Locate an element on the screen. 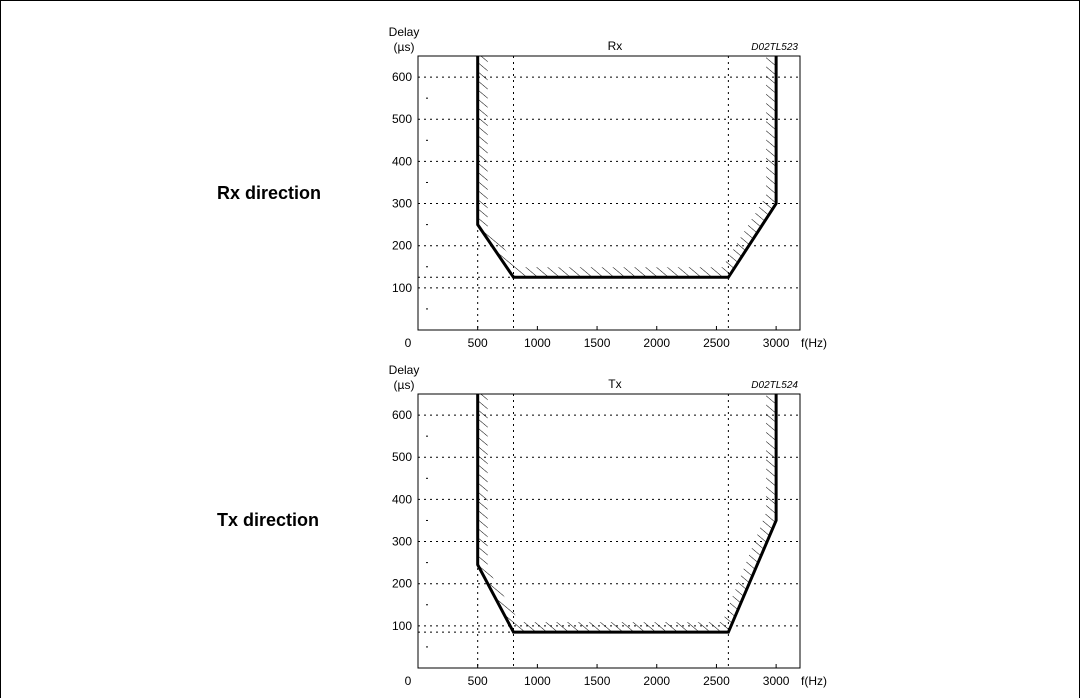 The width and height of the screenshot is (1080, 698). rx-x-axis-label: f(Hz) is located at coordinates (814, 343).